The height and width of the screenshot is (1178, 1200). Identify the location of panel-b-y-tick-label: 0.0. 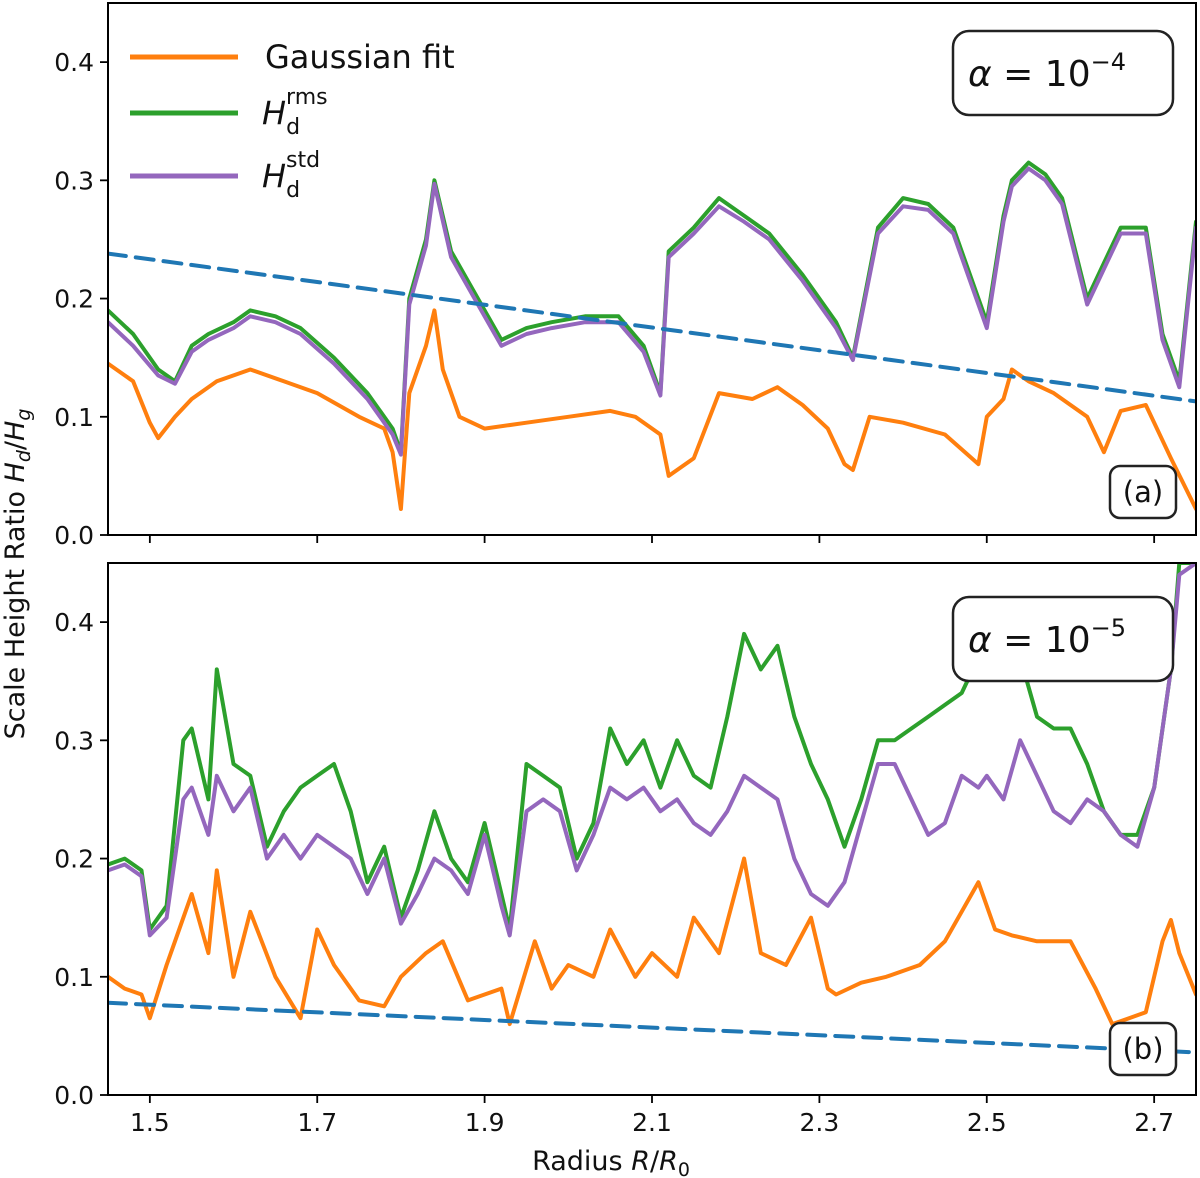
(74, 1095).